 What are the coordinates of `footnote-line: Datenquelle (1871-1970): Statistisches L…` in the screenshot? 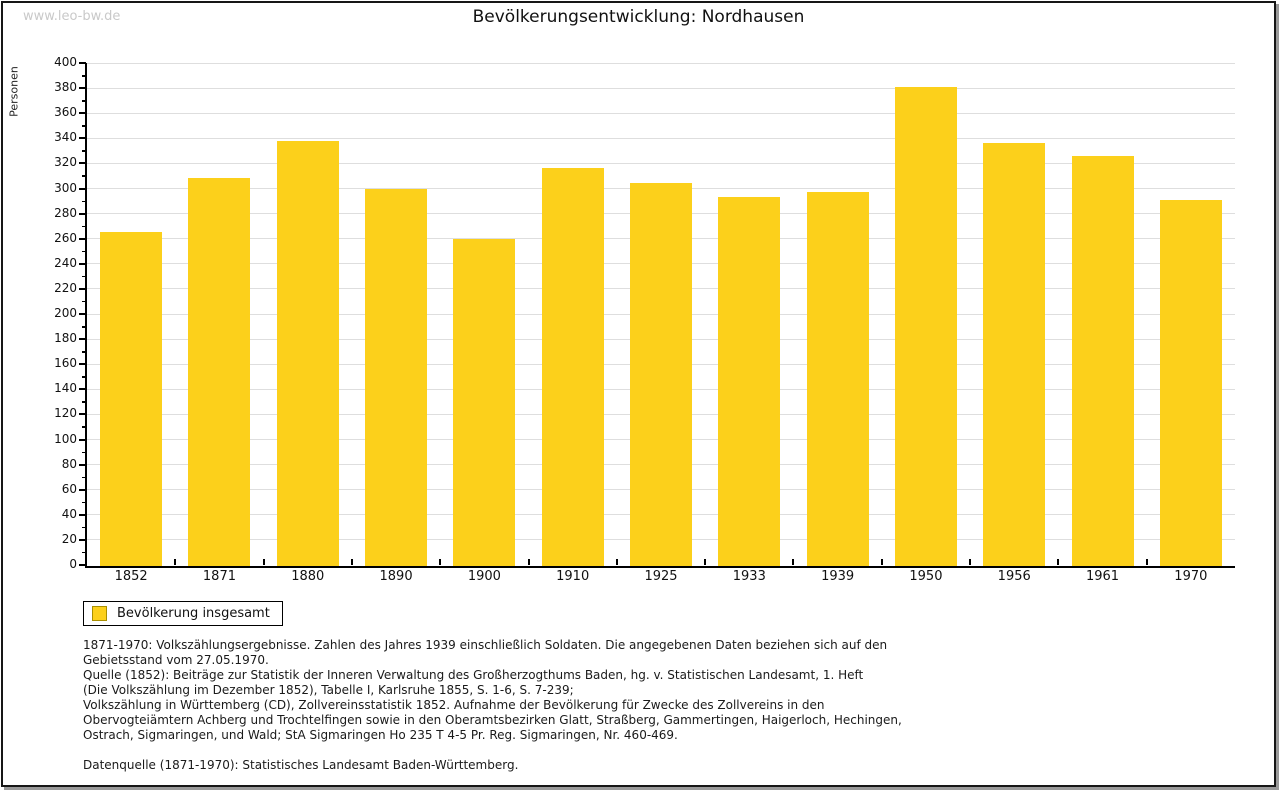 It's located at (301, 765).